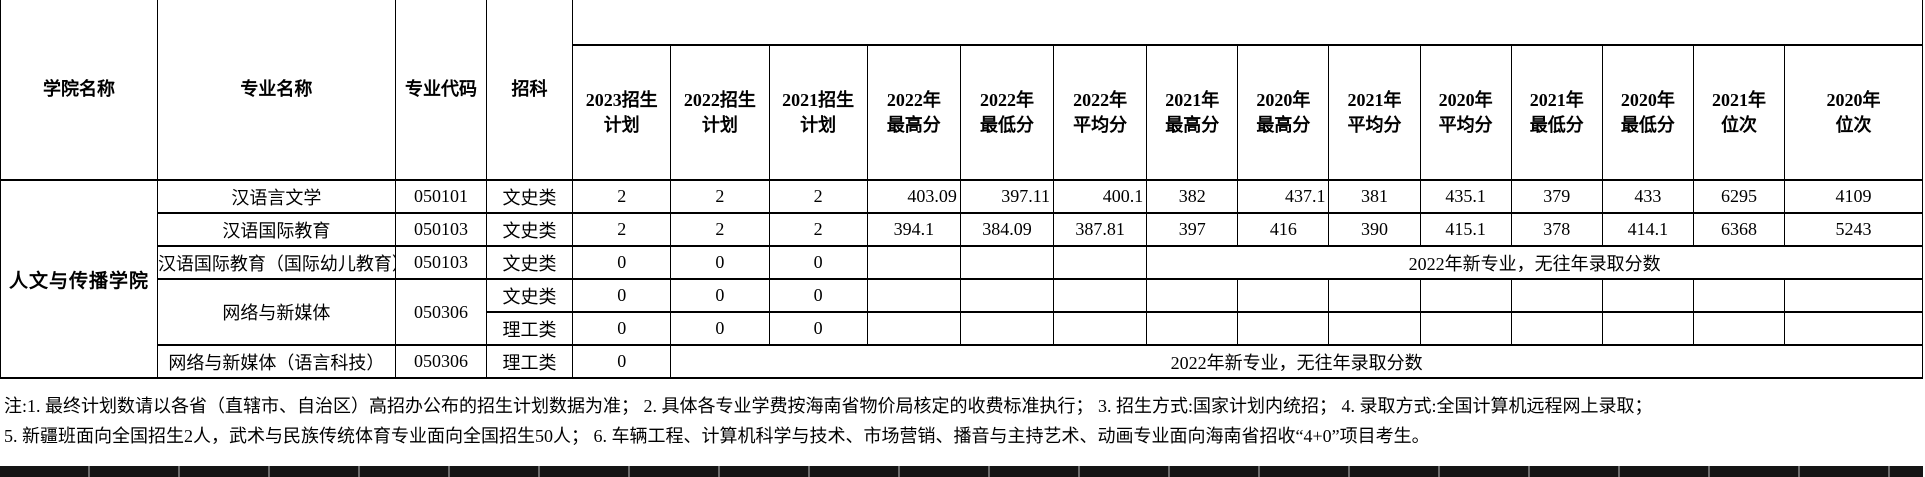 The width and height of the screenshot is (1925, 477). I want to click on value-cell: 435.1, so click(1465, 196).